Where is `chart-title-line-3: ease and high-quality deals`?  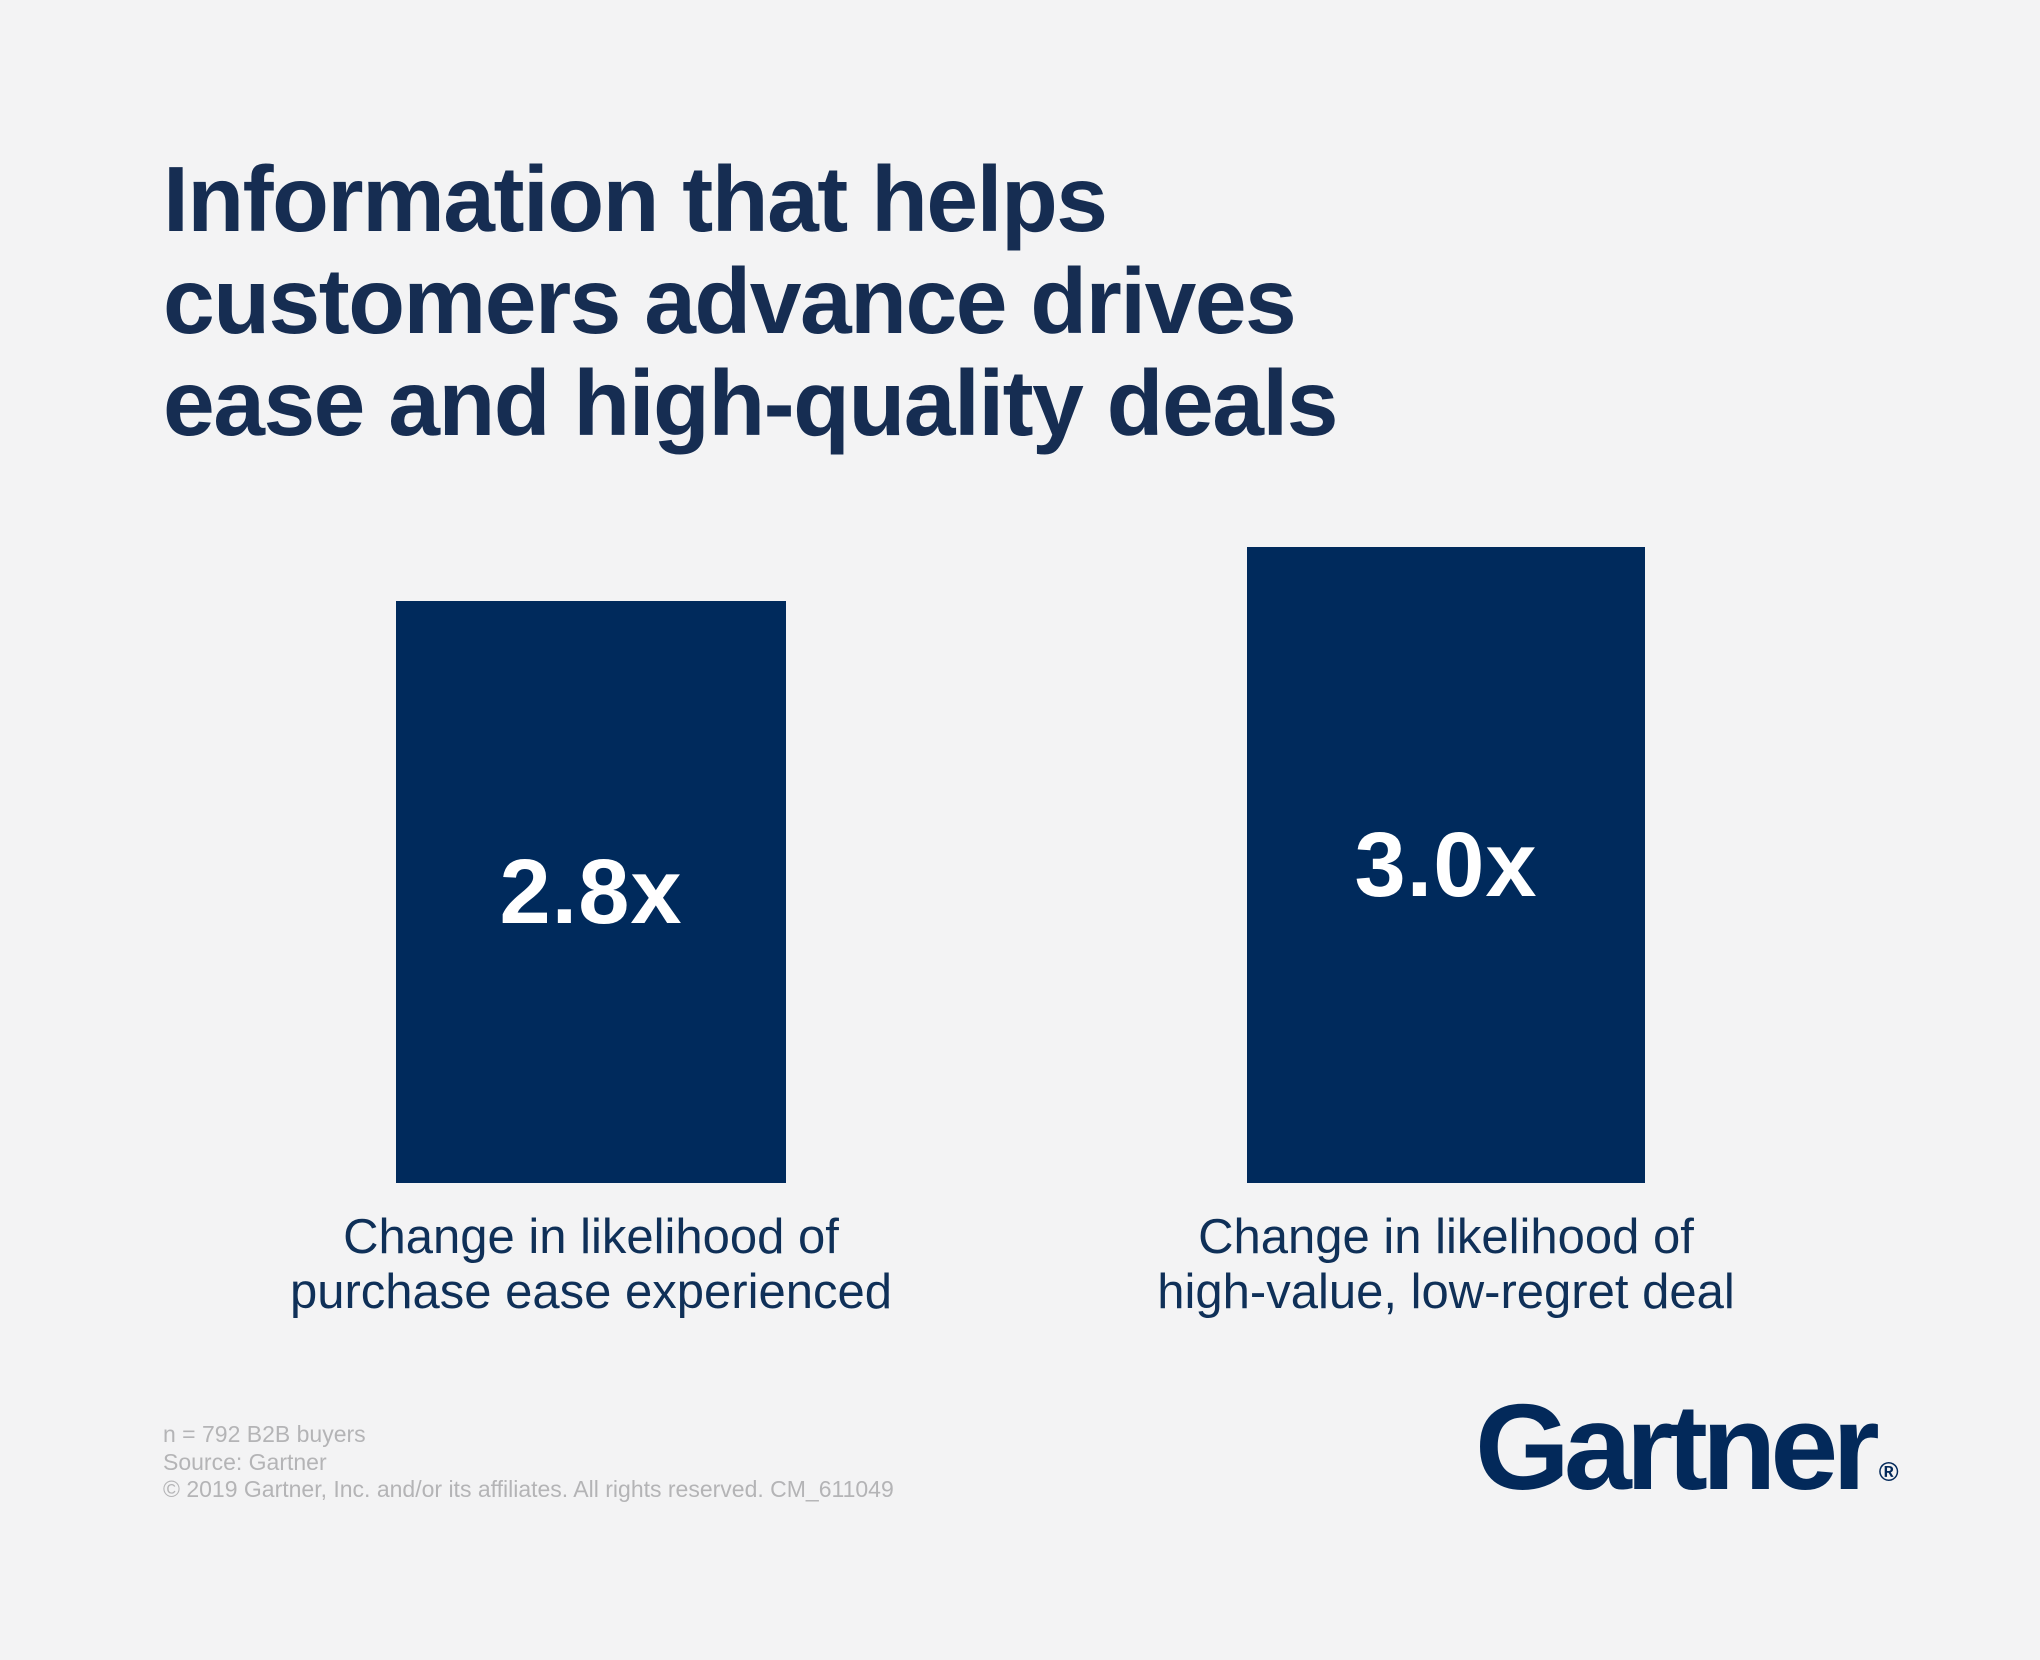
chart-title-line-3: ease and high-quality deals is located at coordinates (751, 403).